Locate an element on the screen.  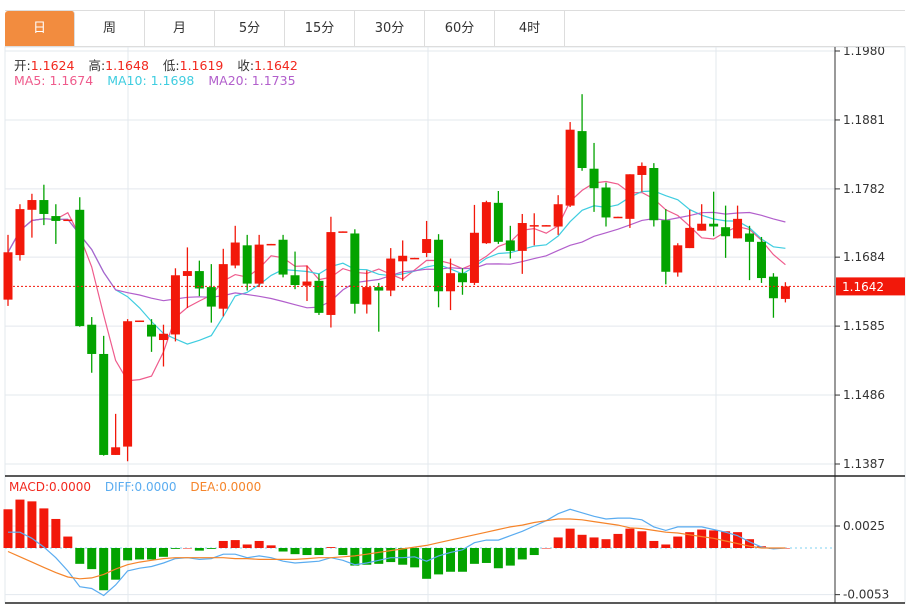
macd-legend-value: MACD:0.0000 is located at coordinates (50, 487).